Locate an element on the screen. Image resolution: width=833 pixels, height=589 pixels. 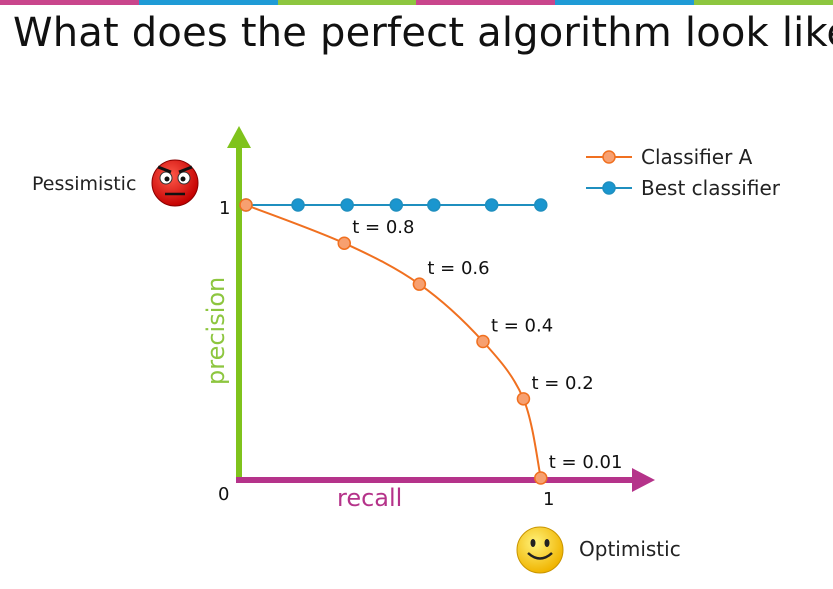
y-axis is located at coordinates (239, 304).